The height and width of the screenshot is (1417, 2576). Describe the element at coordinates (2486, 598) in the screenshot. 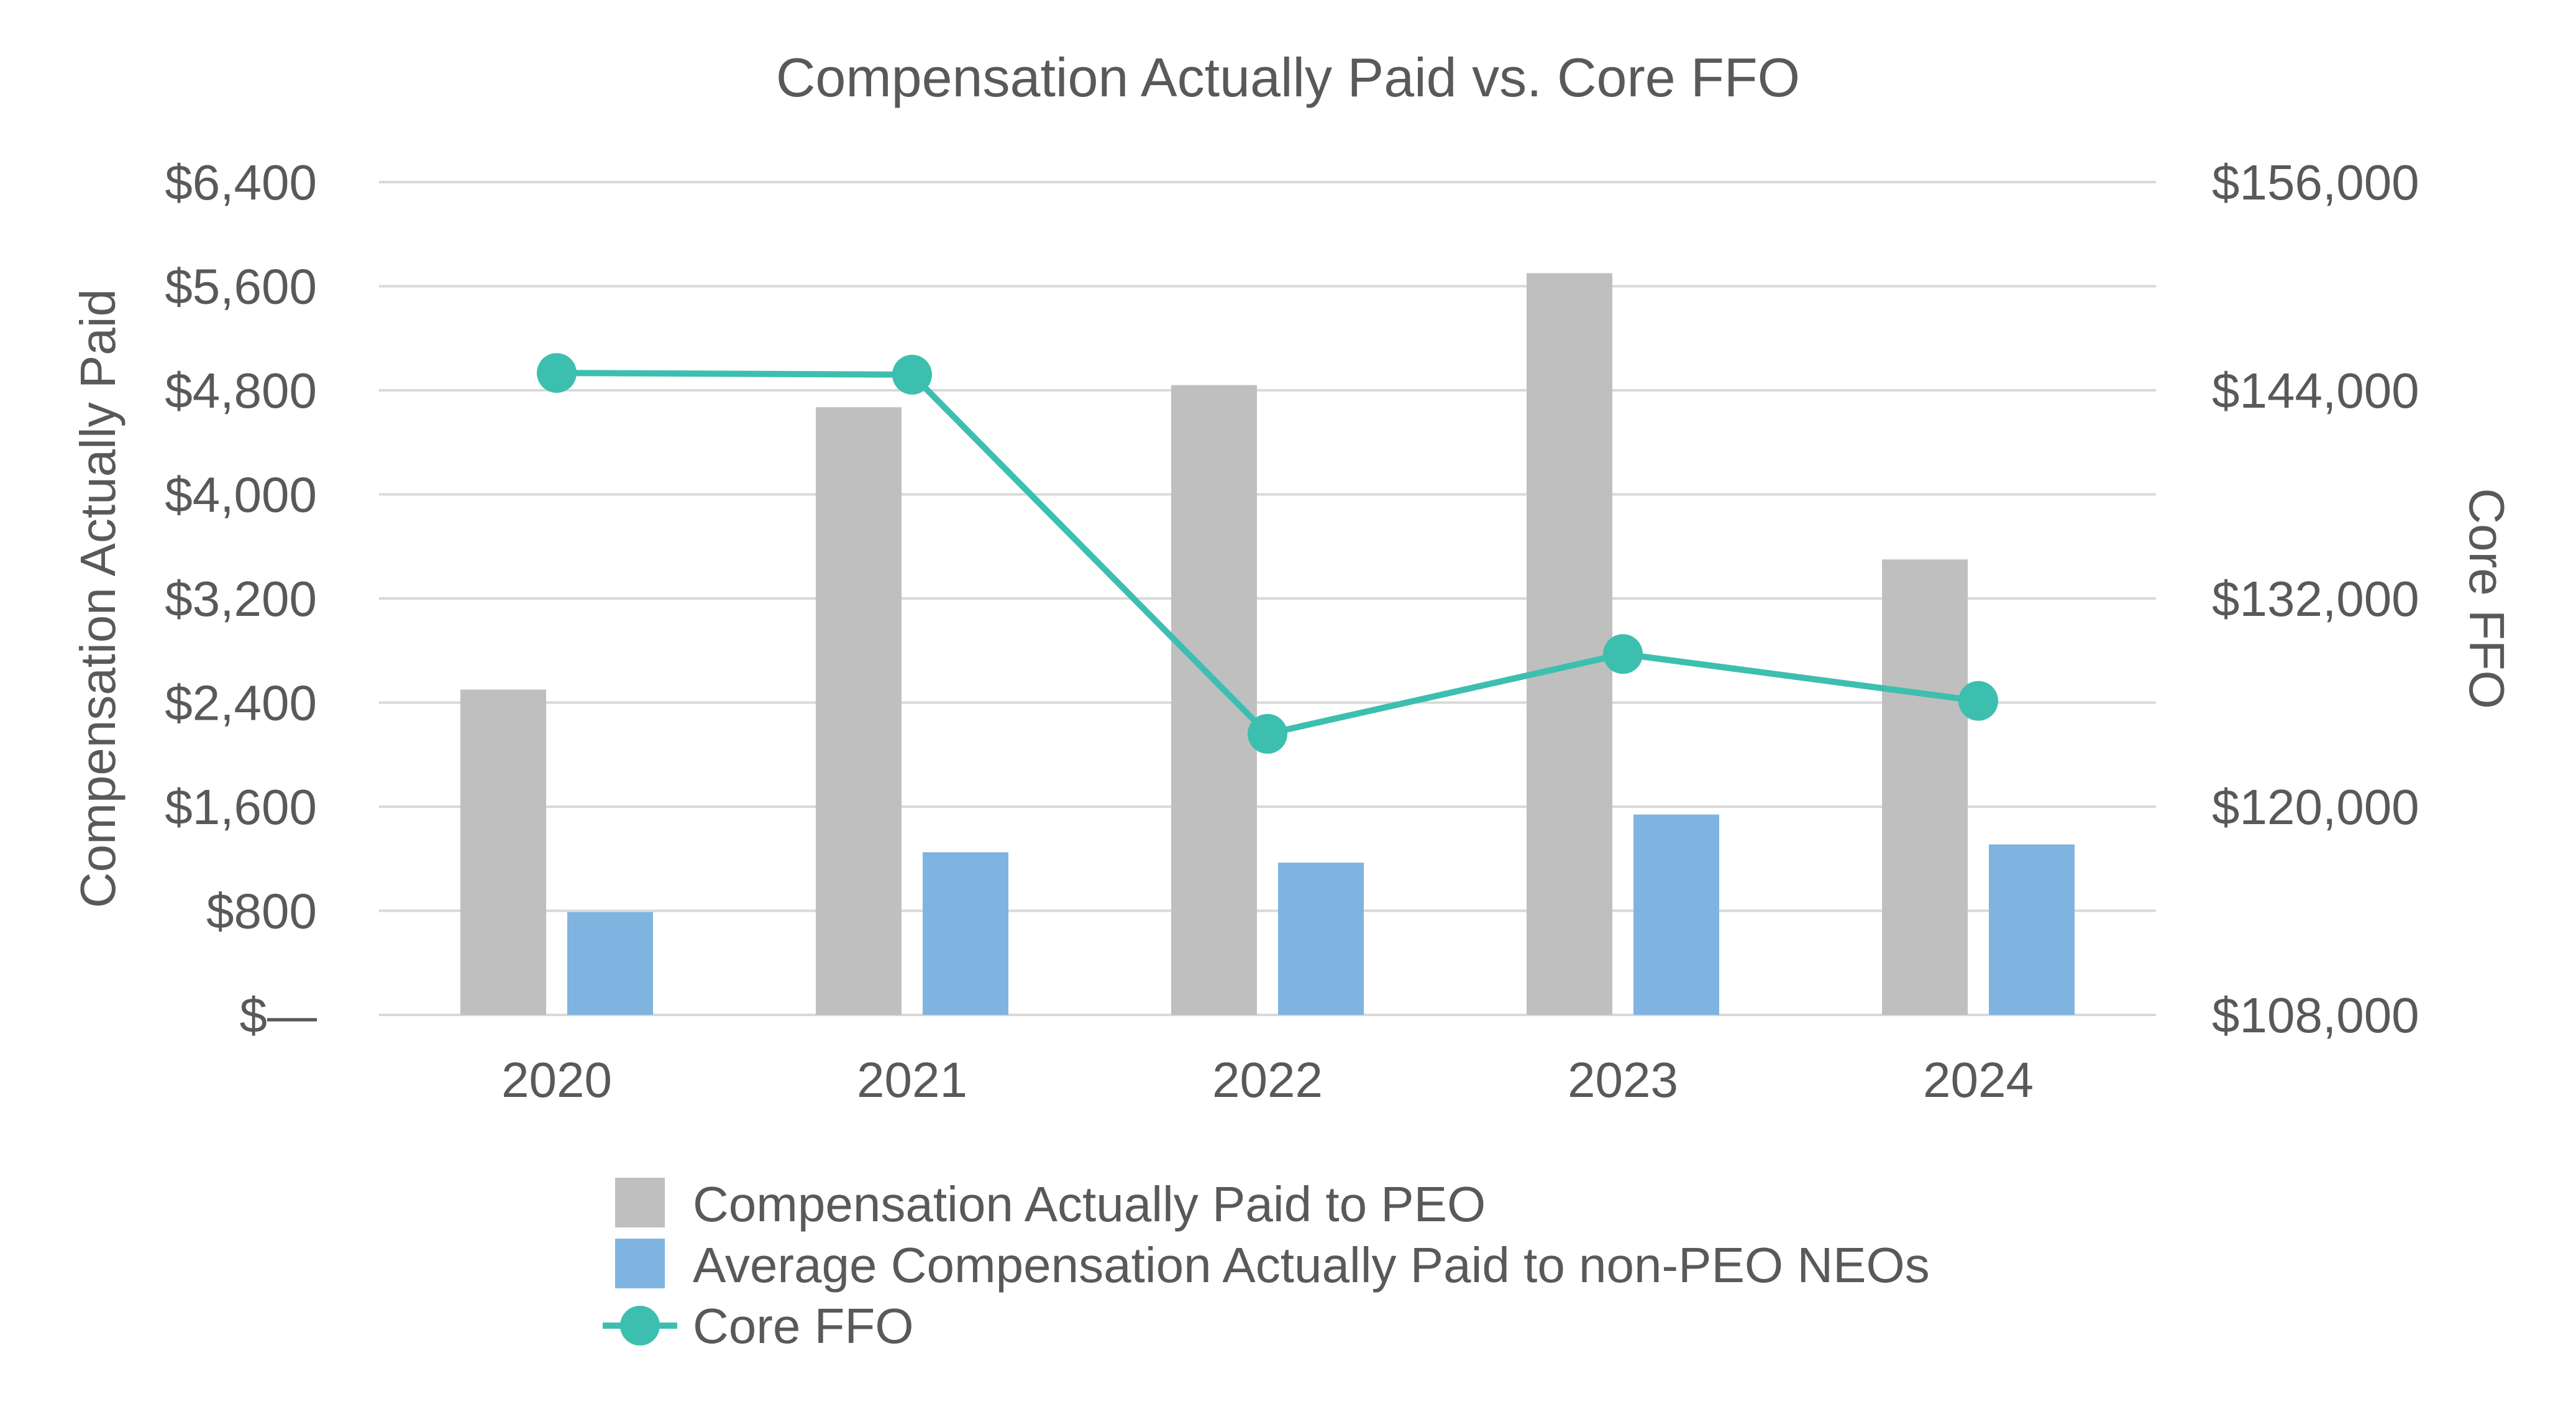

I see `right-axis-title: Core FFO` at that location.